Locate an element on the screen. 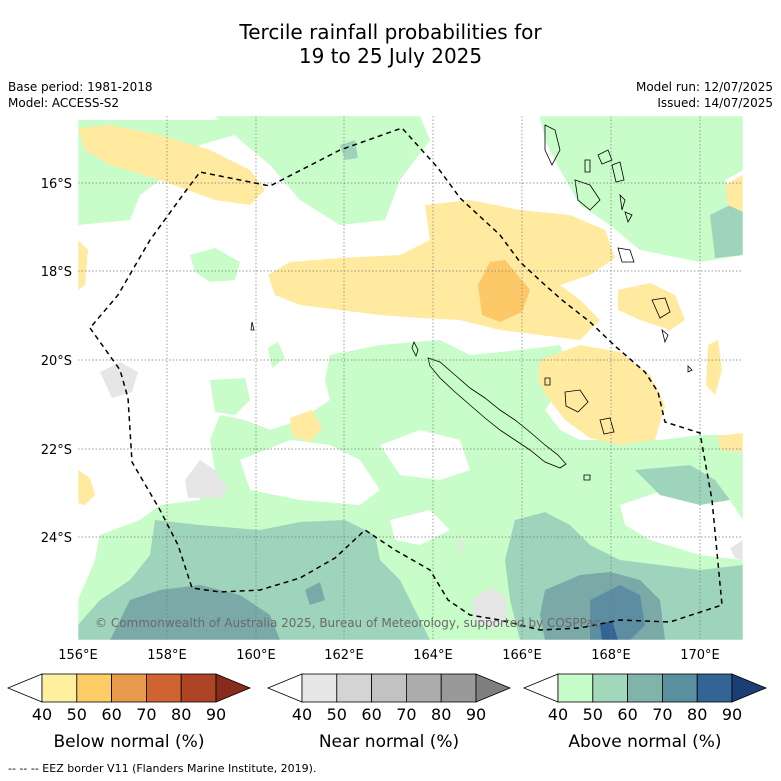  map-title-line2: 19 to 25 July 2025 is located at coordinates (390, 56).